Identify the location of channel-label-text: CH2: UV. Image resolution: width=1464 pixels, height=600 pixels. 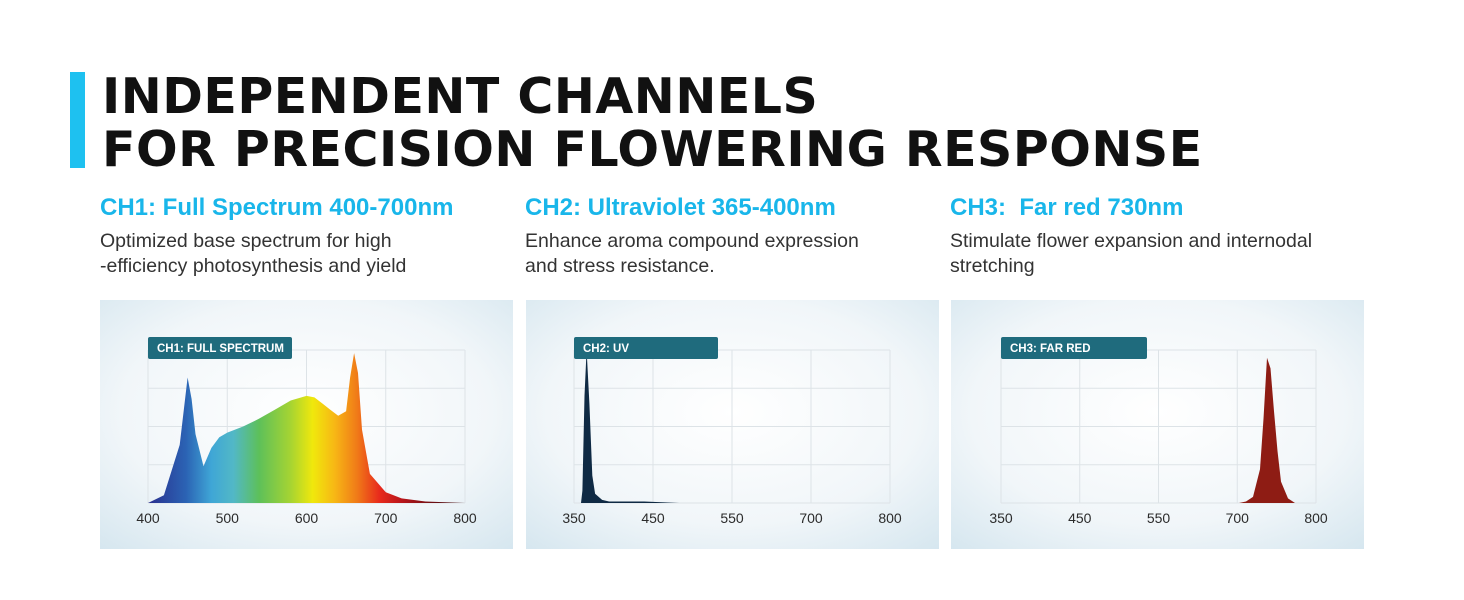
(606, 349).